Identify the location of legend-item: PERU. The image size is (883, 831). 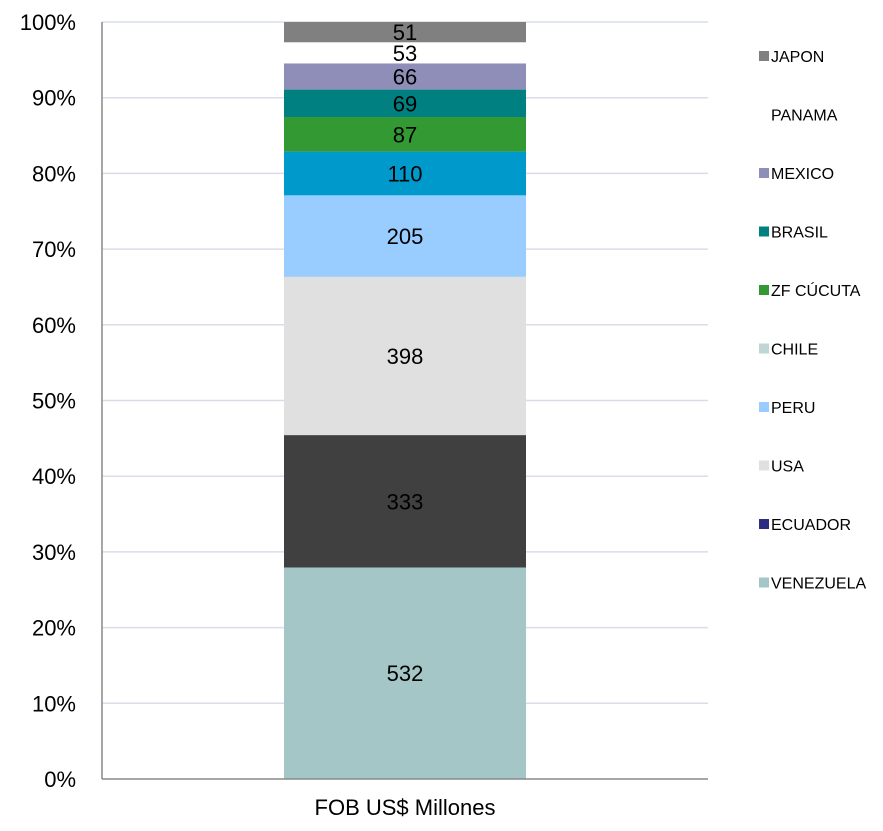
(787, 408).